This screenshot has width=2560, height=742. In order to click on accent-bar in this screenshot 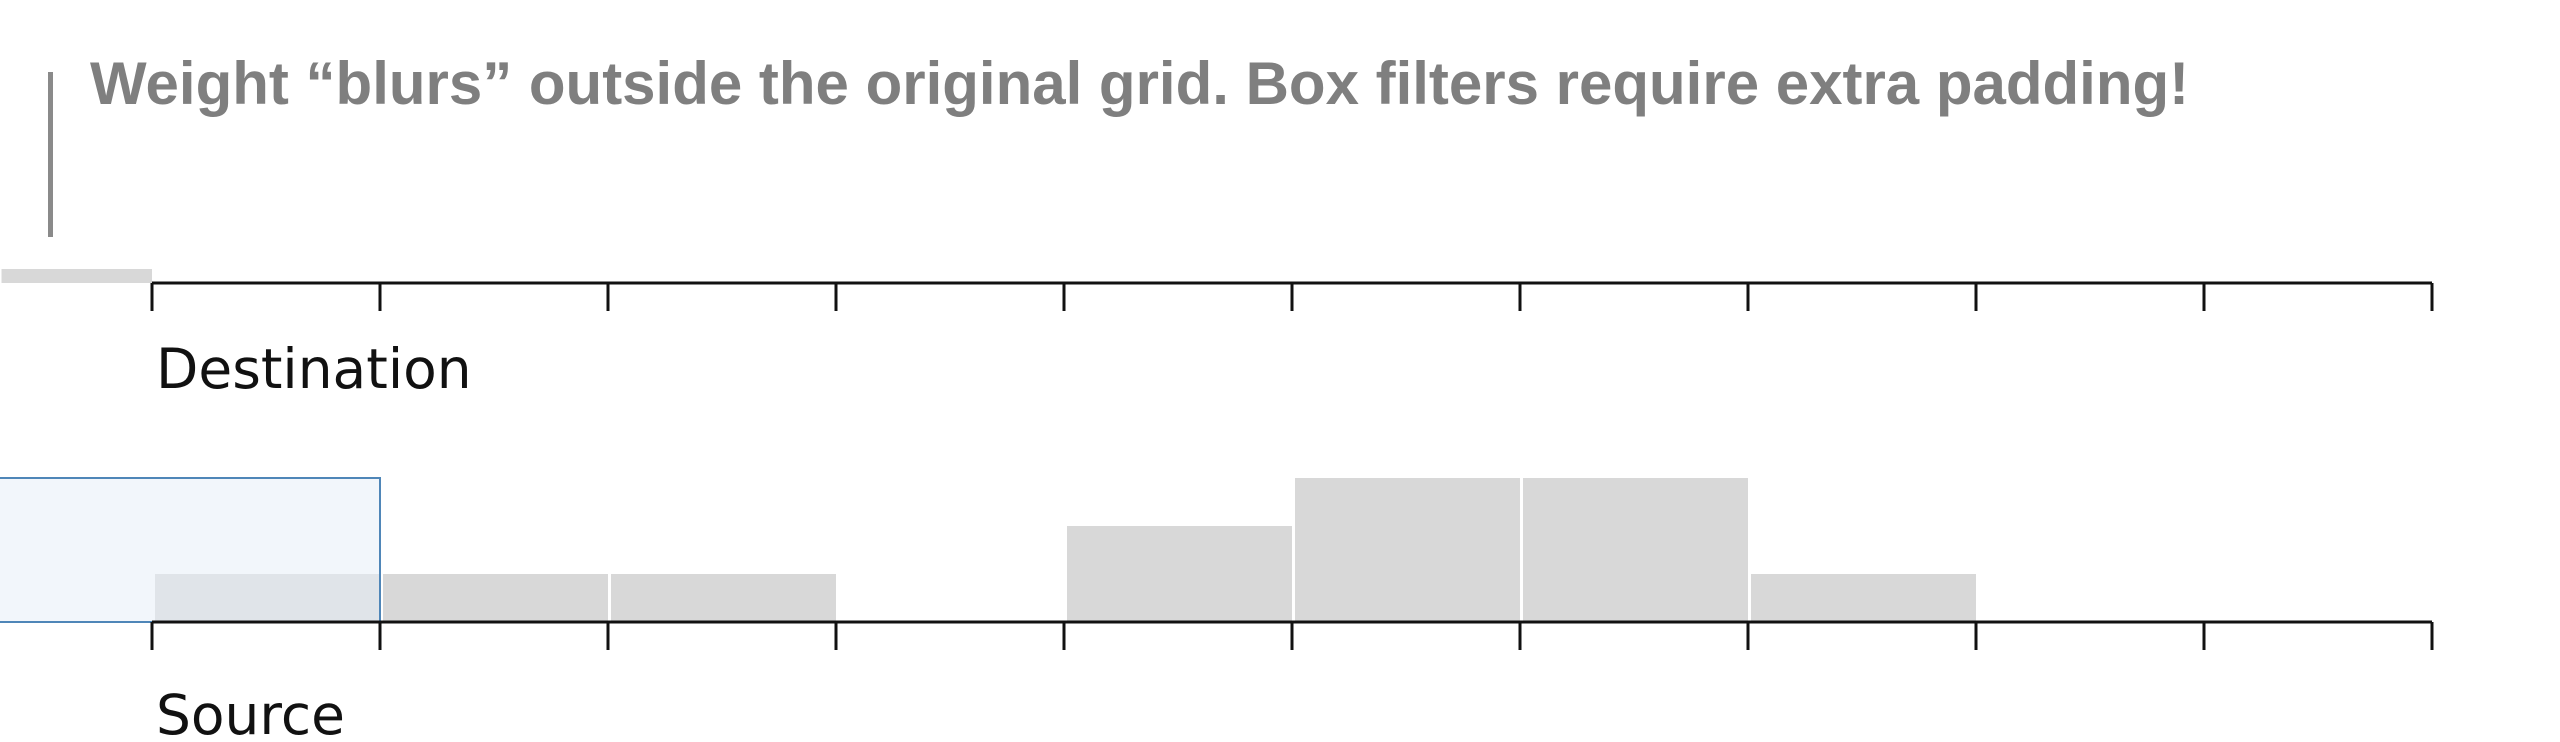, I will do `click(50, 154)`.